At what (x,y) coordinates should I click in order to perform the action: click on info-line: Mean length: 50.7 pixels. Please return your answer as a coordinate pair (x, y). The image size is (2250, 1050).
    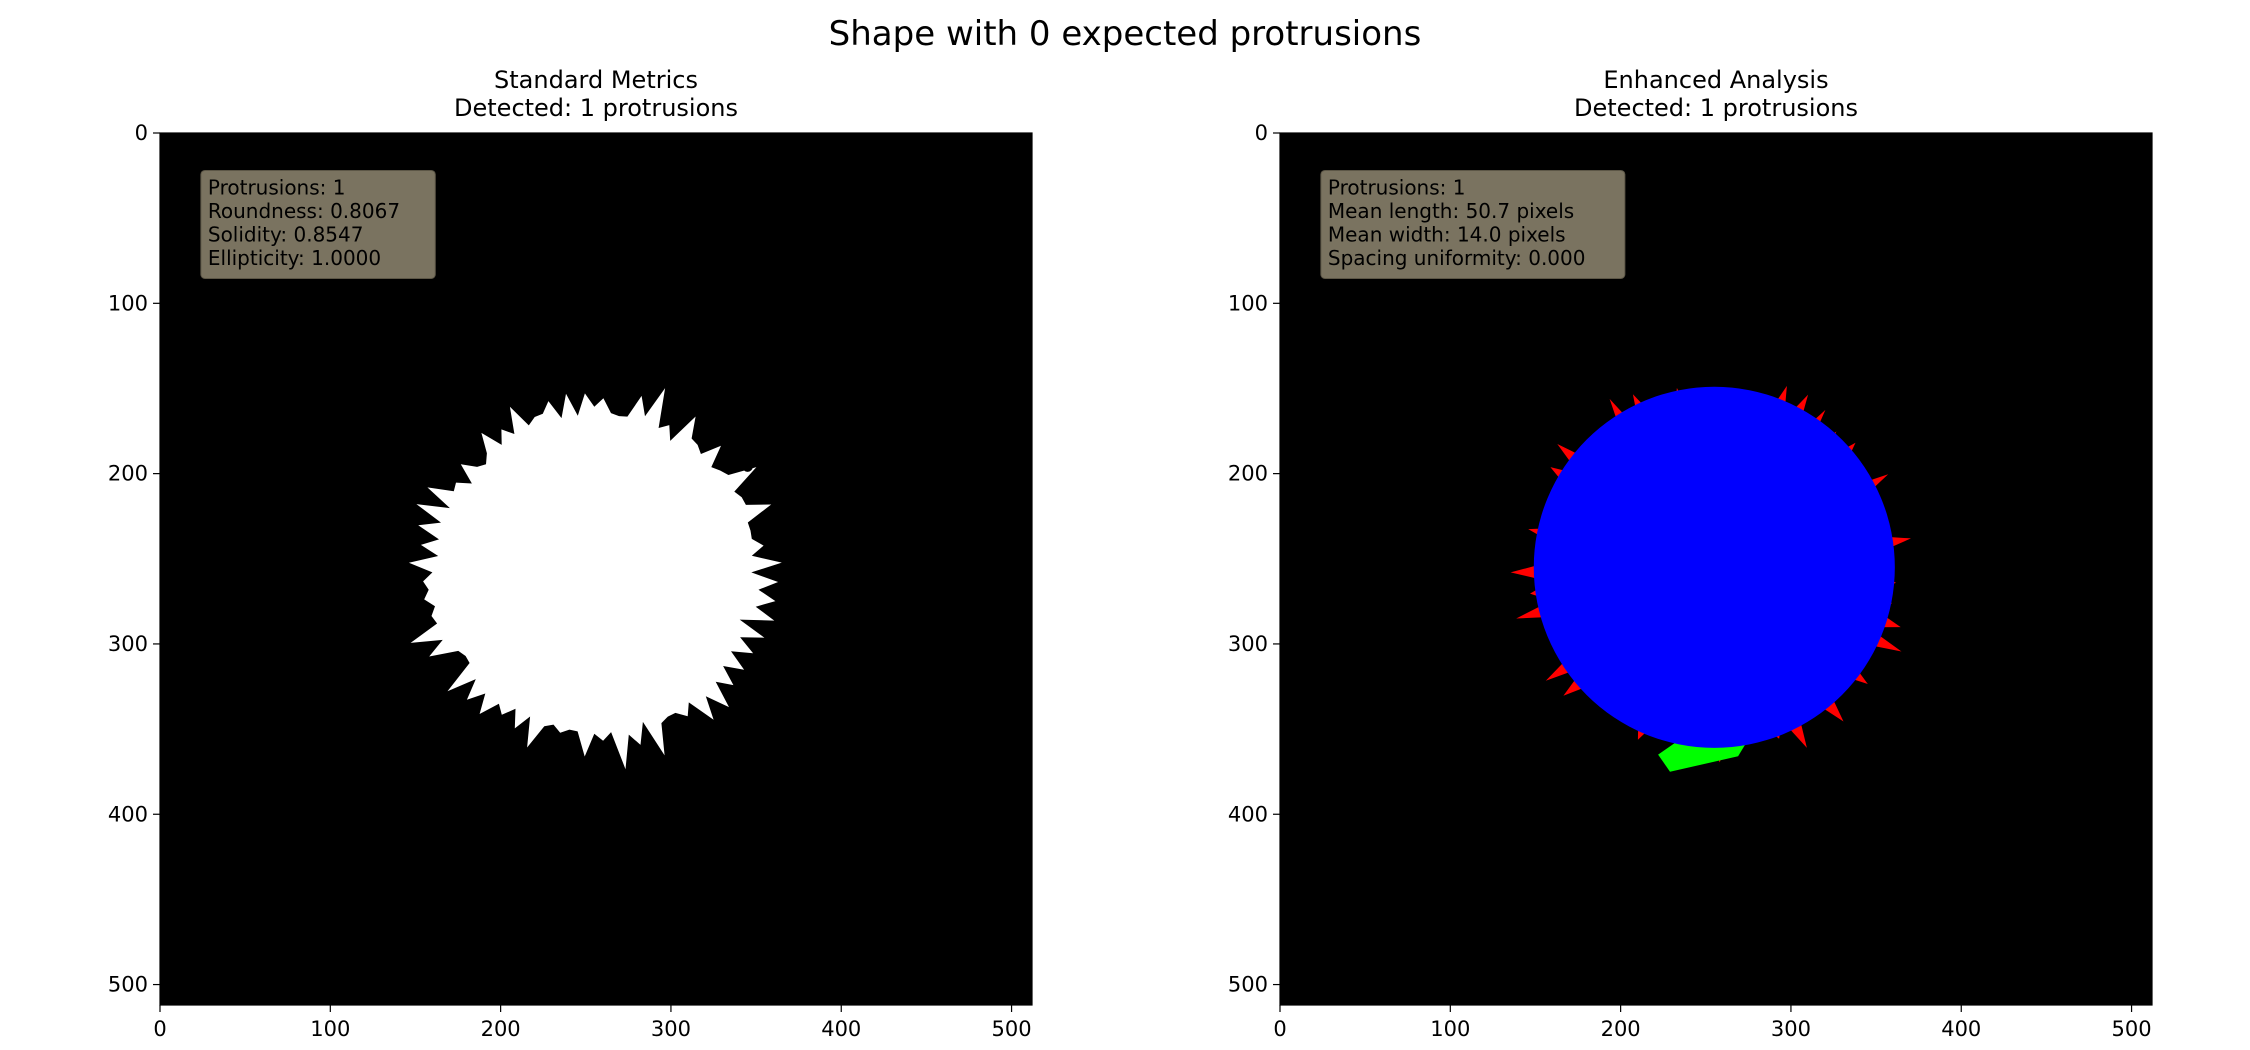
    Looking at the image, I should click on (1451, 211).